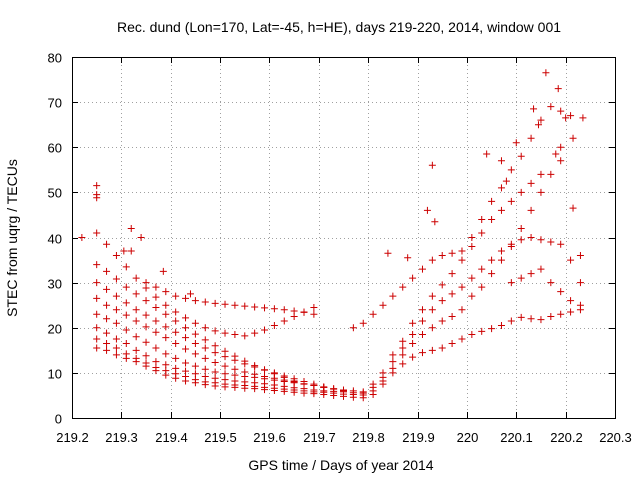 Image resolution: width=640 pixels, height=480 pixels. Describe the element at coordinates (171, 437) in the screenshot. I see `x-tick-label: 219.4` at that location.